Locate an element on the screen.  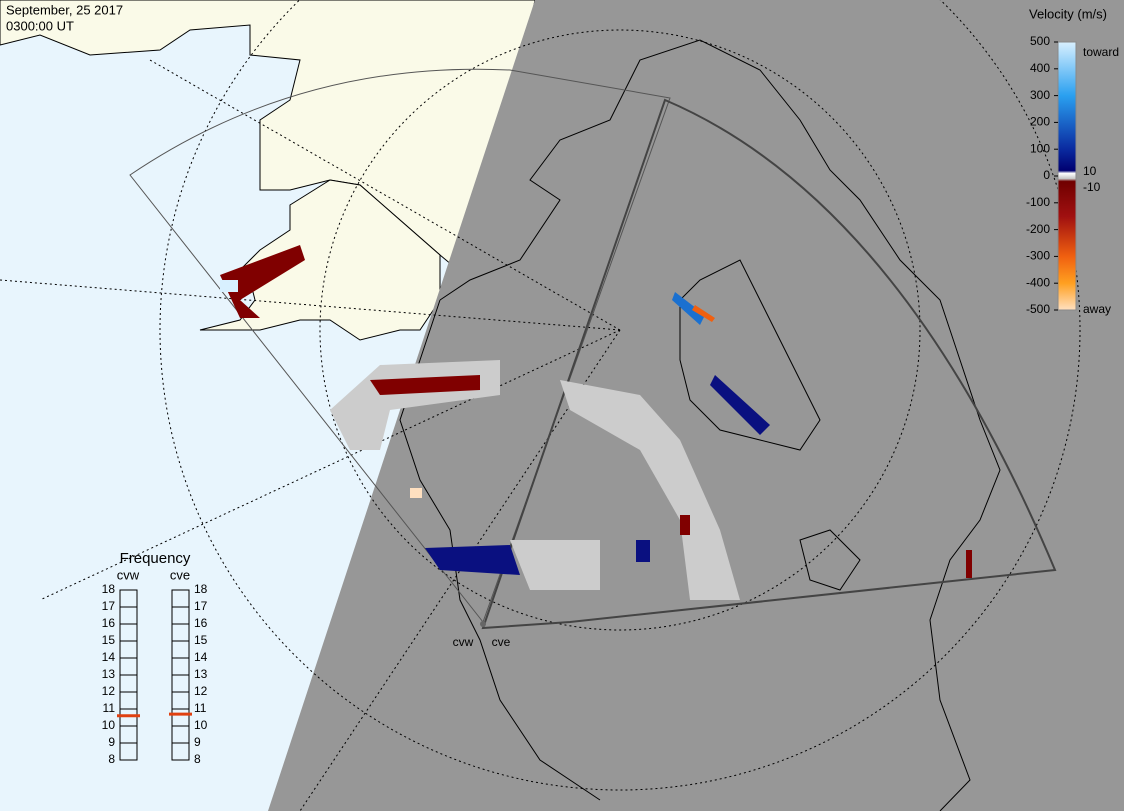
colorbar-tick-label: -200 is located at coordinates (1038, 229).